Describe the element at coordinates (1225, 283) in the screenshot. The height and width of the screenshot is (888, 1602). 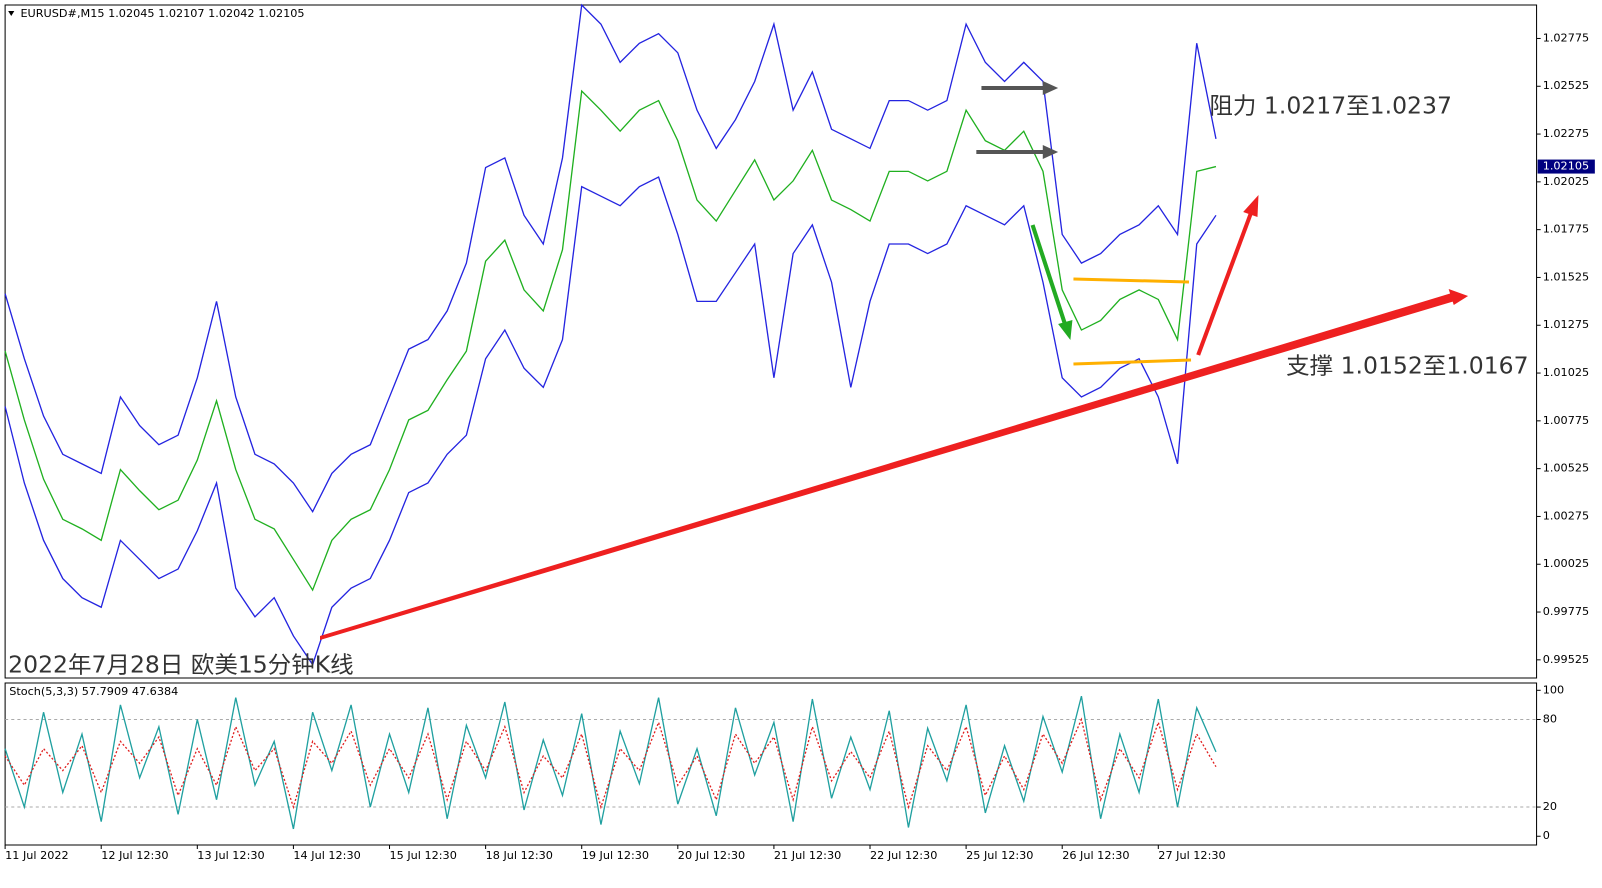
I see `up-arrow` at that location.